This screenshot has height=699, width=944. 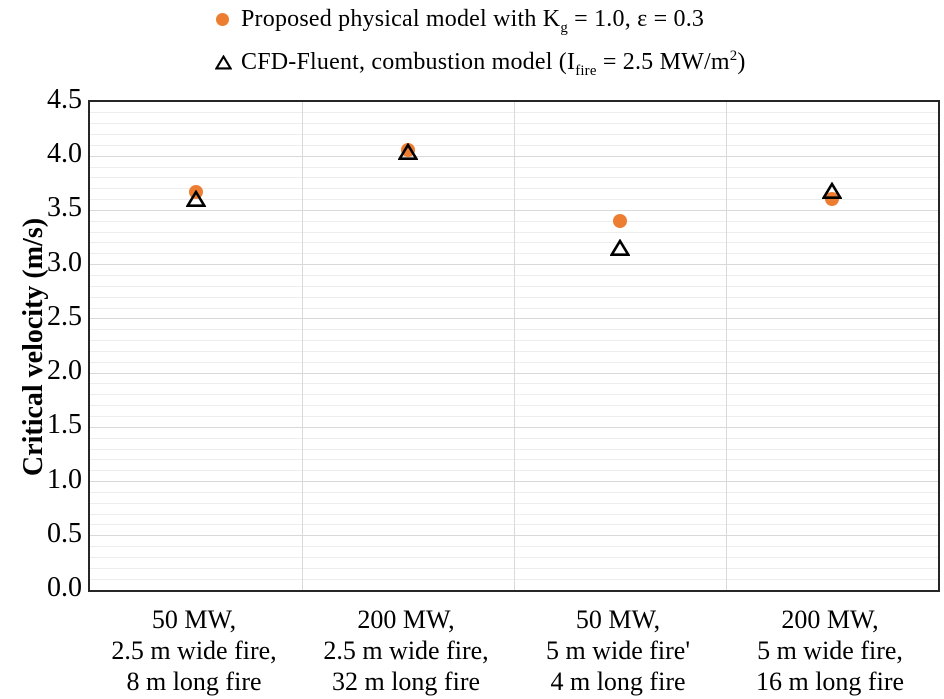 I want to click on x-category-label: 200 MW, 5 m wide fire, 16 m long fire, so click(x=830, y=650).